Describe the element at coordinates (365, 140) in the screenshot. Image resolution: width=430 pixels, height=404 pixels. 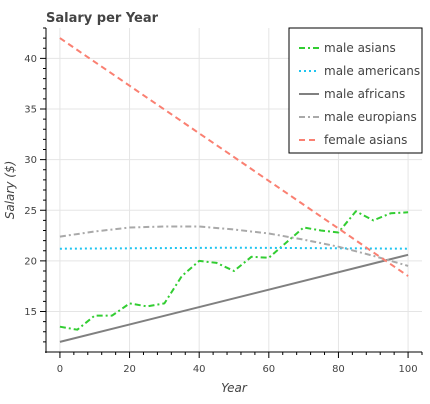
I see `legend-label-4: female asians` at that location.